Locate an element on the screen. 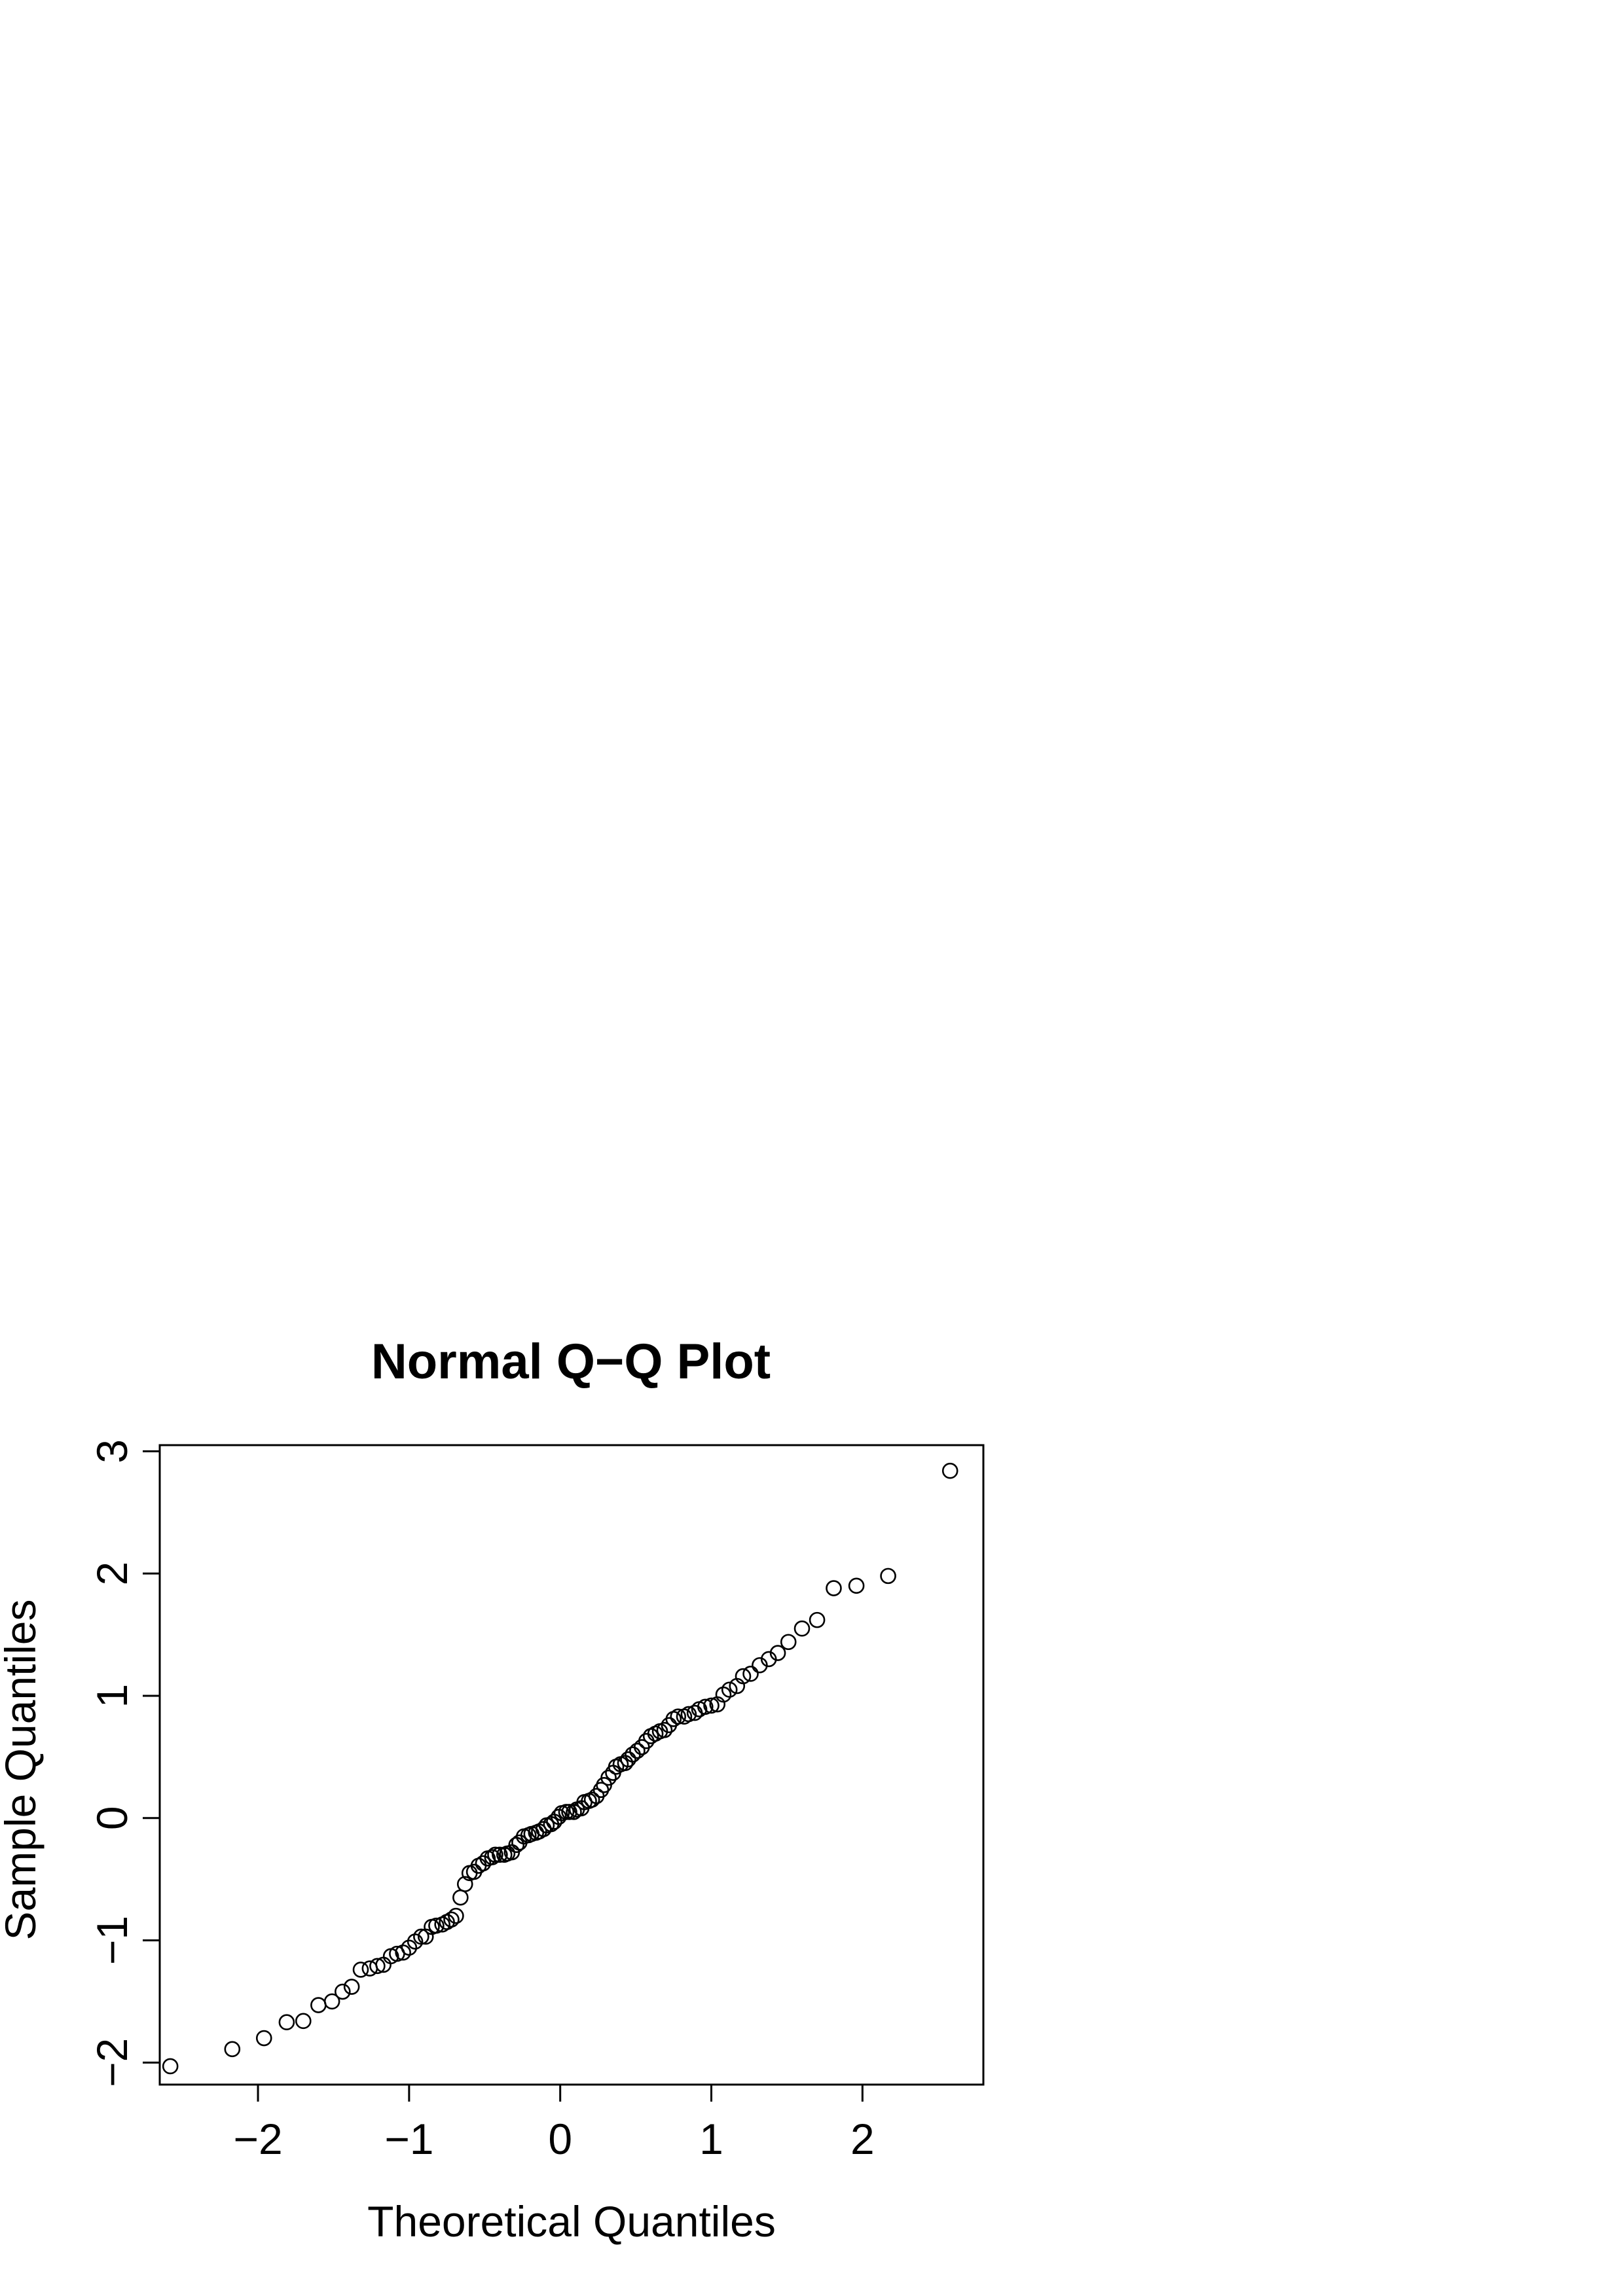 The image size is (1623, 2296). x-axis: −2 −1 0 1 2 is located at coordinates (554, 2123).